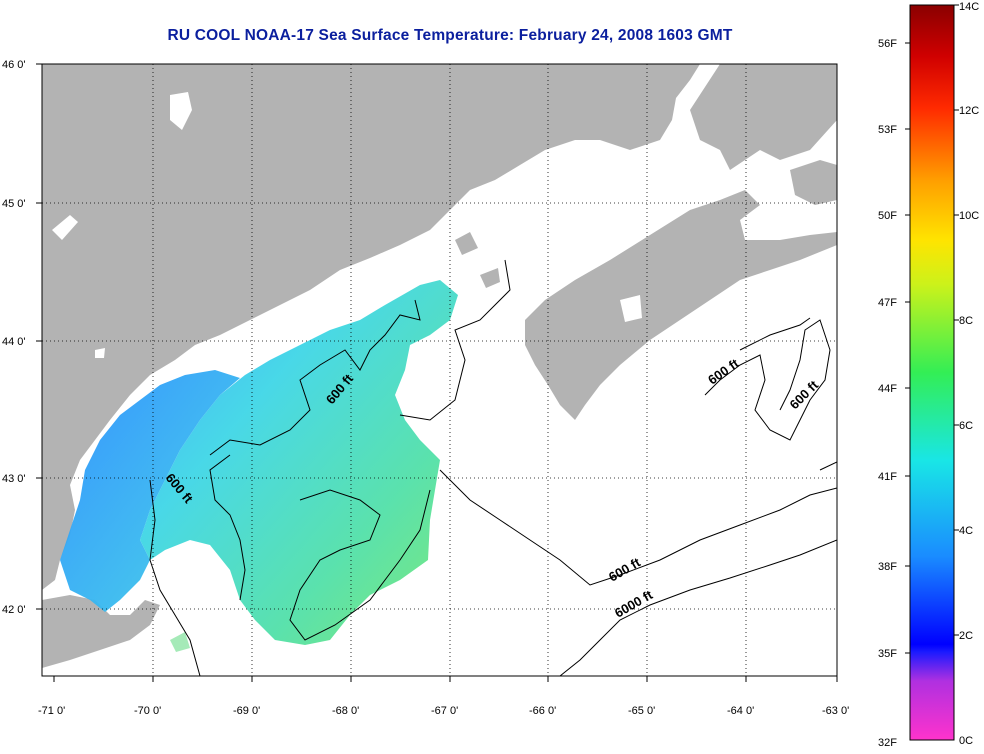 Image resolution: width=984 pixels, height=754 pixels. I want to click on colorbar-f-label: 56F, so click(887, 44).